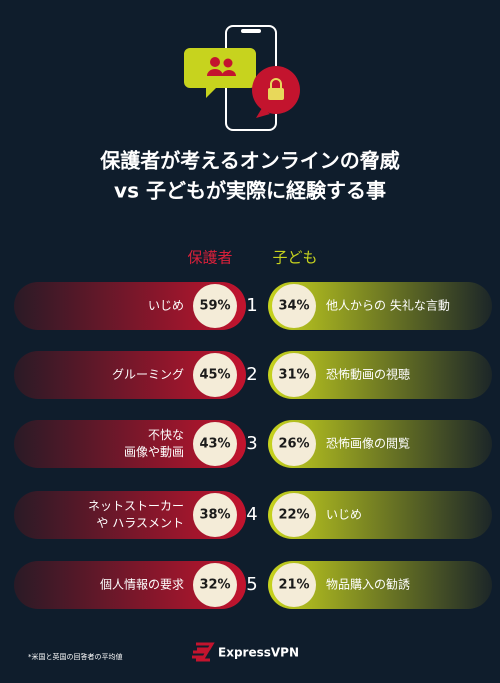 This screenshot has width=500, height=683. I want to click on child-value: 21%, so click(293, 585).